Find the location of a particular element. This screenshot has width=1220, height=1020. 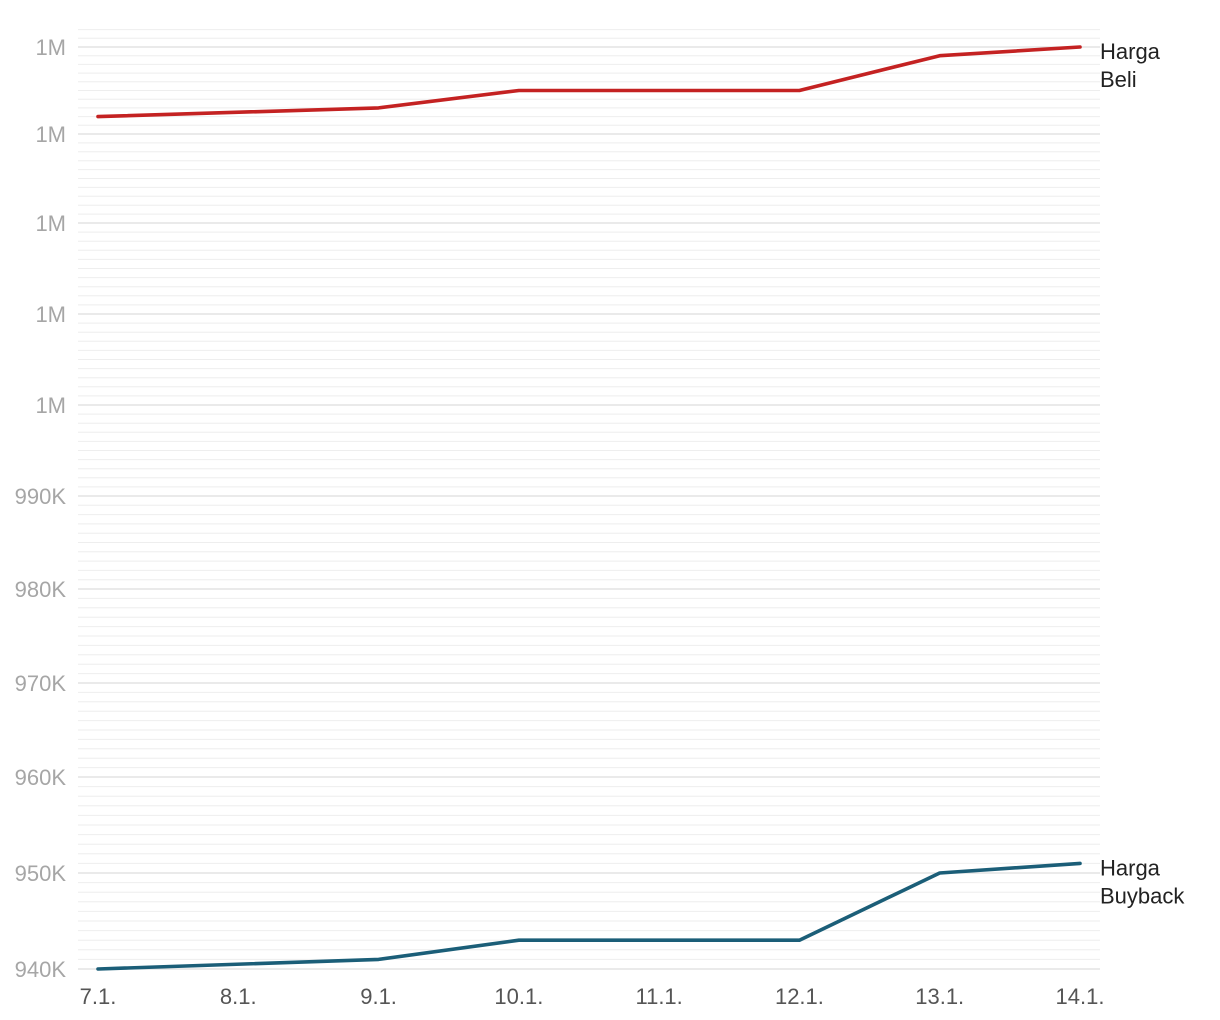

x-axis: 7.1. 8.1. 9.1. 10.1. 11.1. 12.1. 13.1. 14.1. is located at coordinates (592, 996).